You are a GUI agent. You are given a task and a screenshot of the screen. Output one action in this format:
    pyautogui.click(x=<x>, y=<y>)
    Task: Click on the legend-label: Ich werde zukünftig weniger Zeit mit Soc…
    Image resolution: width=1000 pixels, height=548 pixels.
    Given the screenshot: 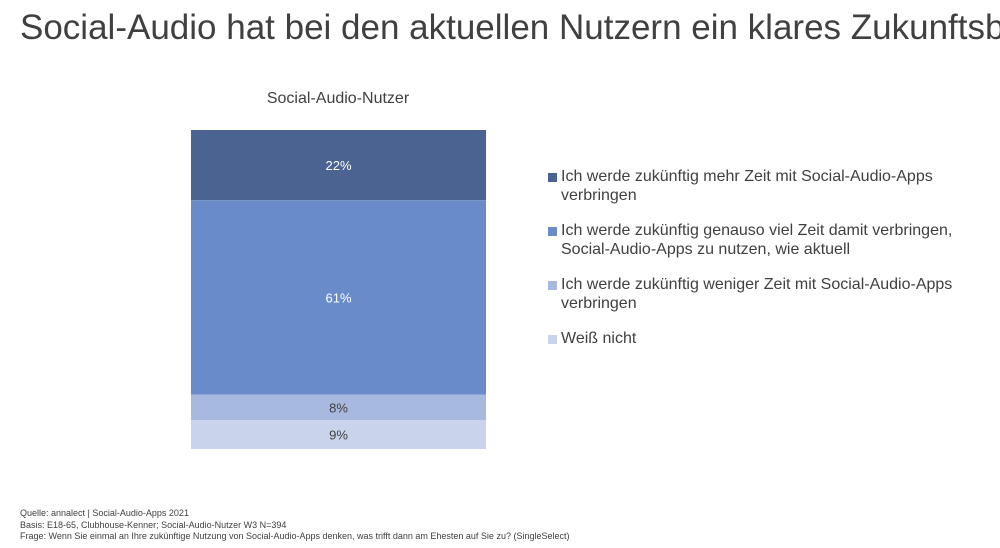 What is the action you would take?
    pyautogui.click(x=757, y=294)
    